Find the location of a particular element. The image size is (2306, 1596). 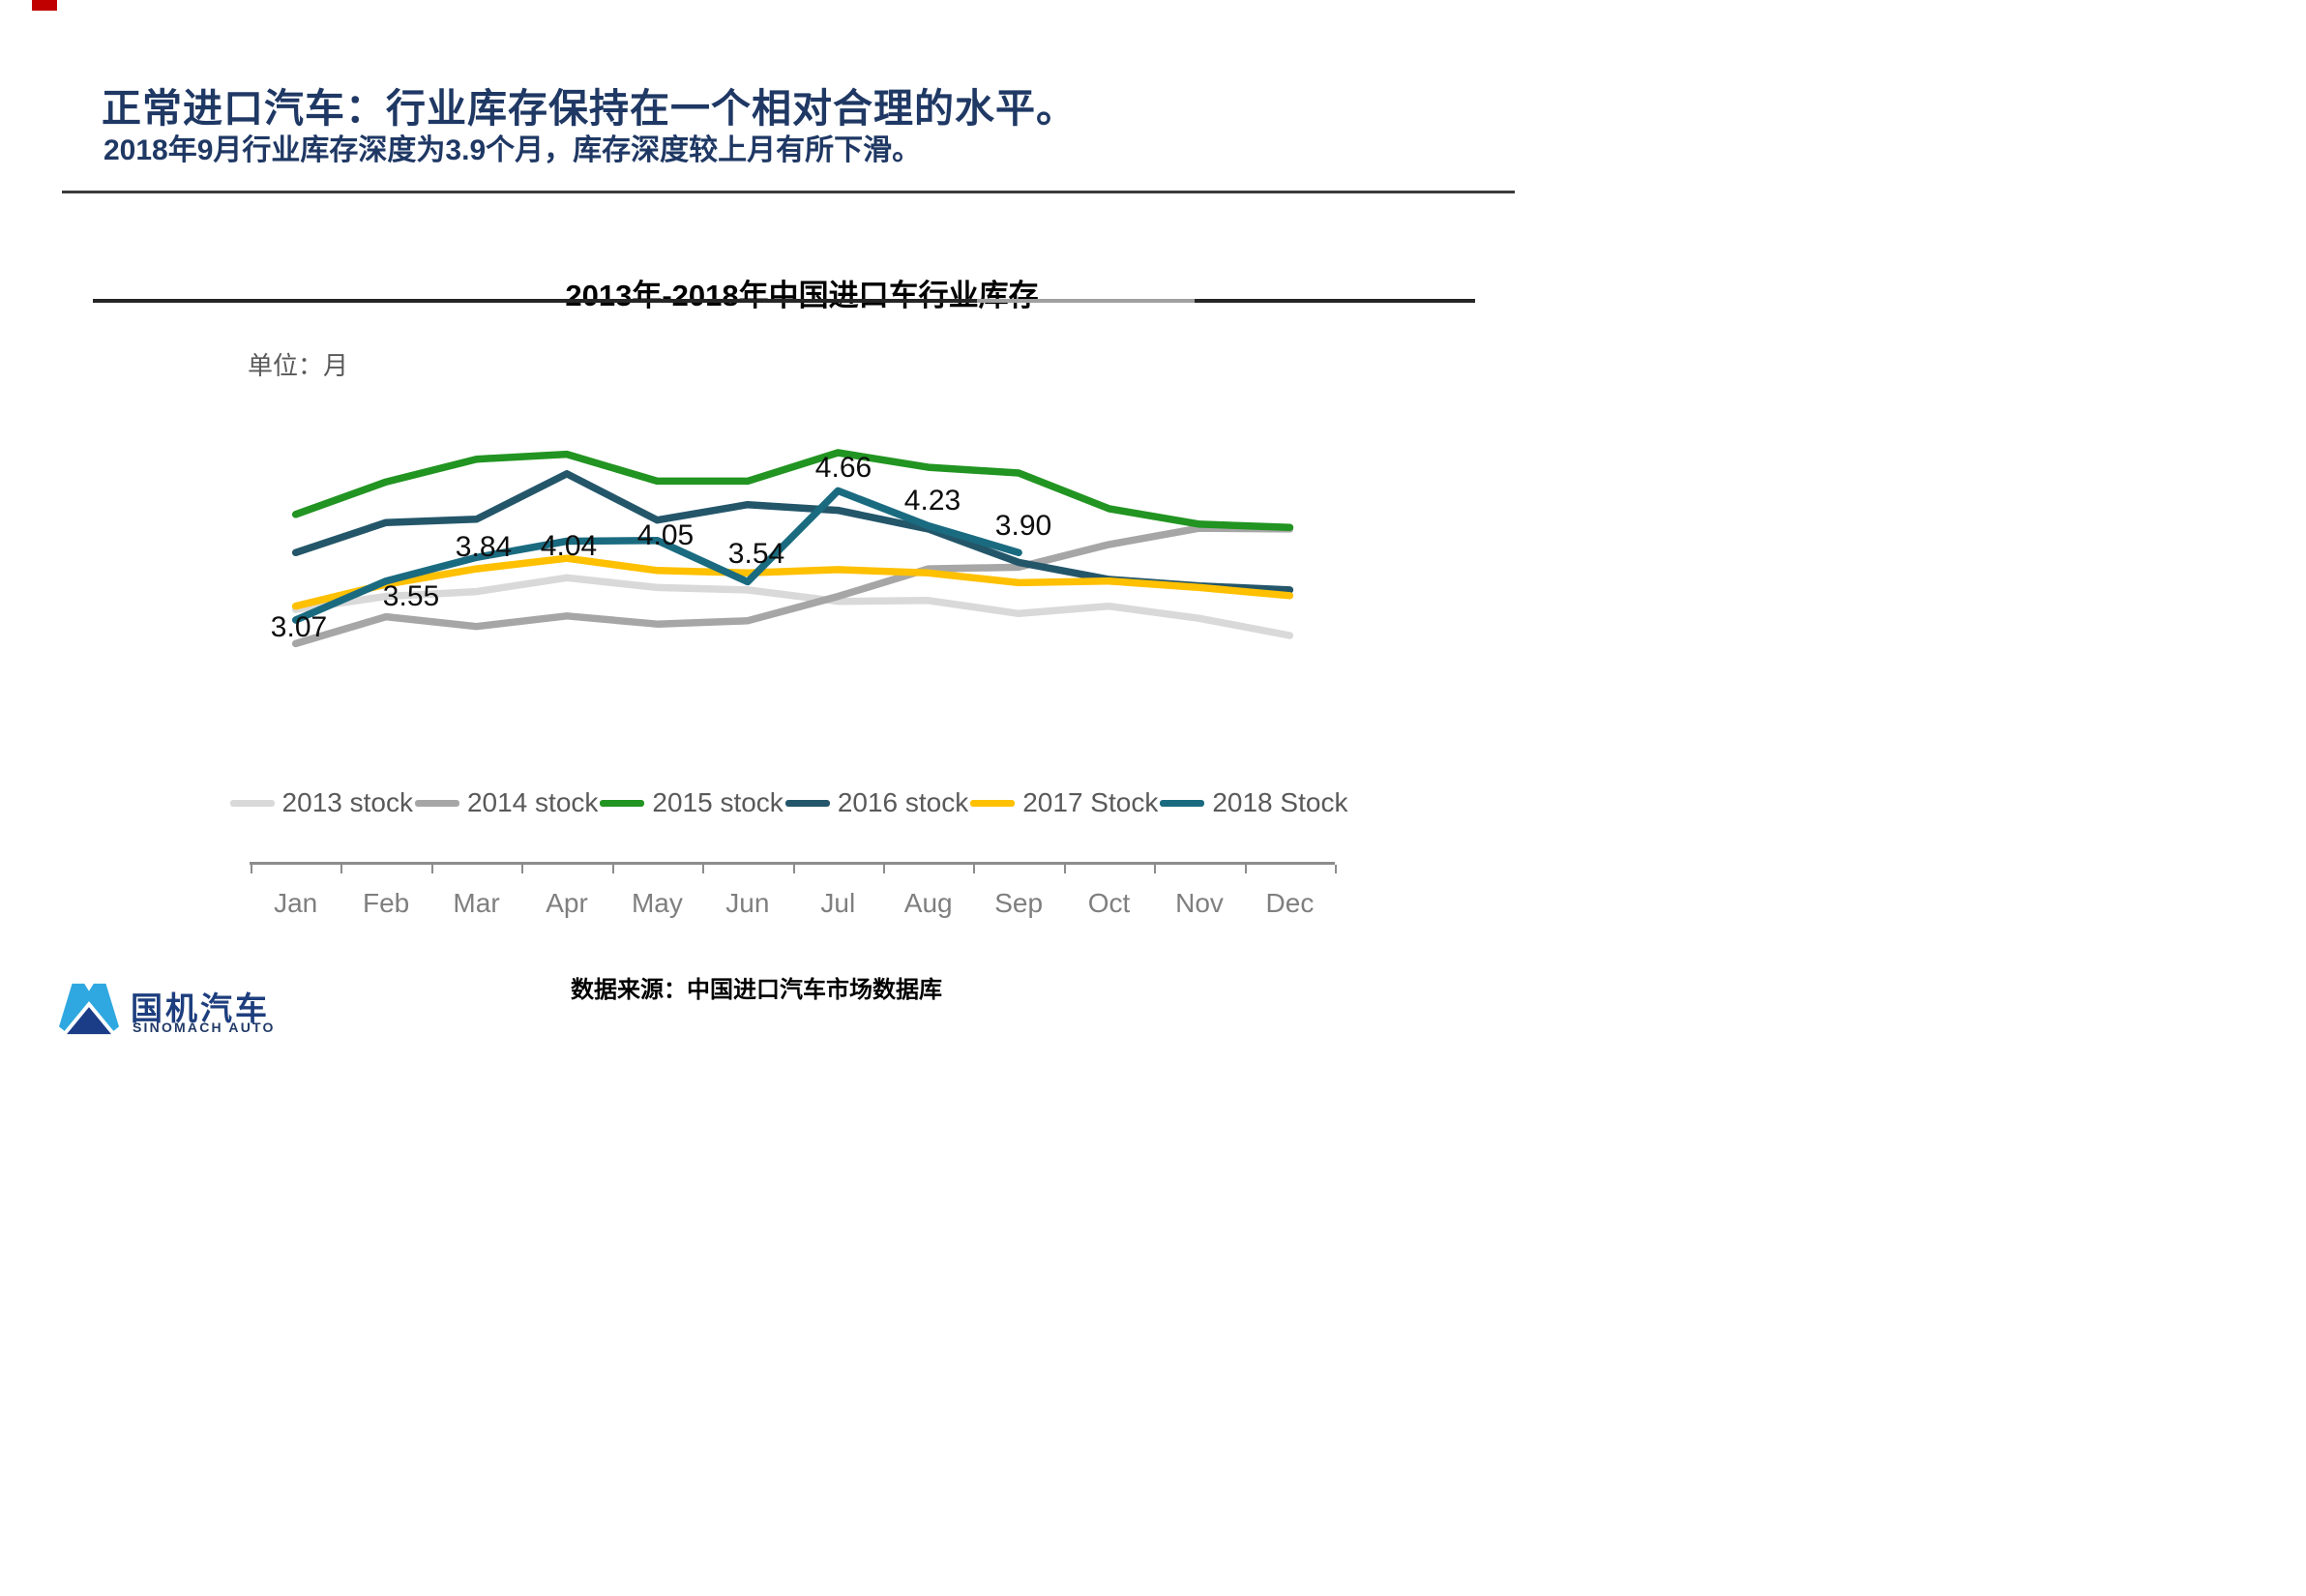

x-axis-label-jan: Jan is located at coordinates (296, 903).